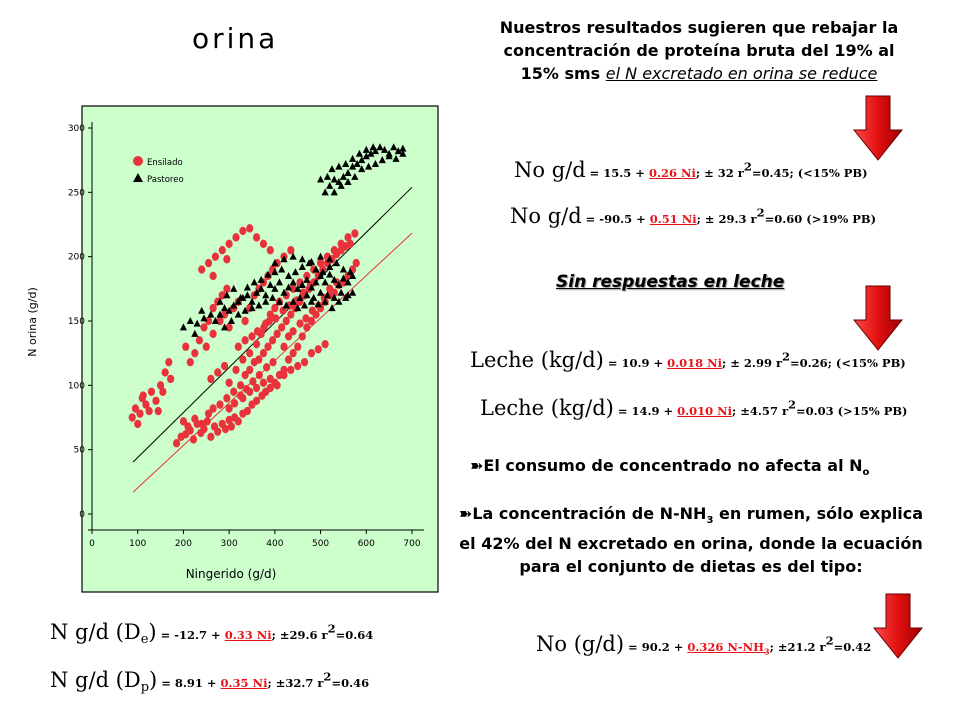 The image size is (960, 720). What do you see at coordinates (767, 651) in the screenshot?
I see `eq-nonh3-coef-sub: 3` at bounding box center [767, 651].